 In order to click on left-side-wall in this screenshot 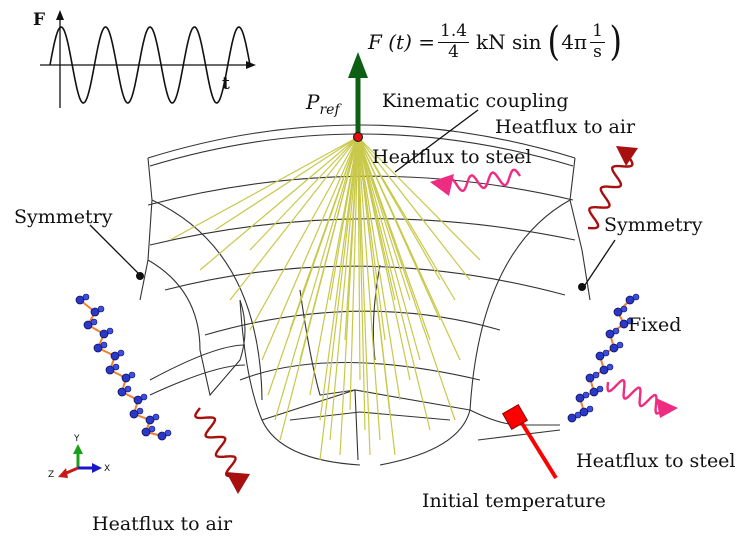, I will do `click(146, 229)`.